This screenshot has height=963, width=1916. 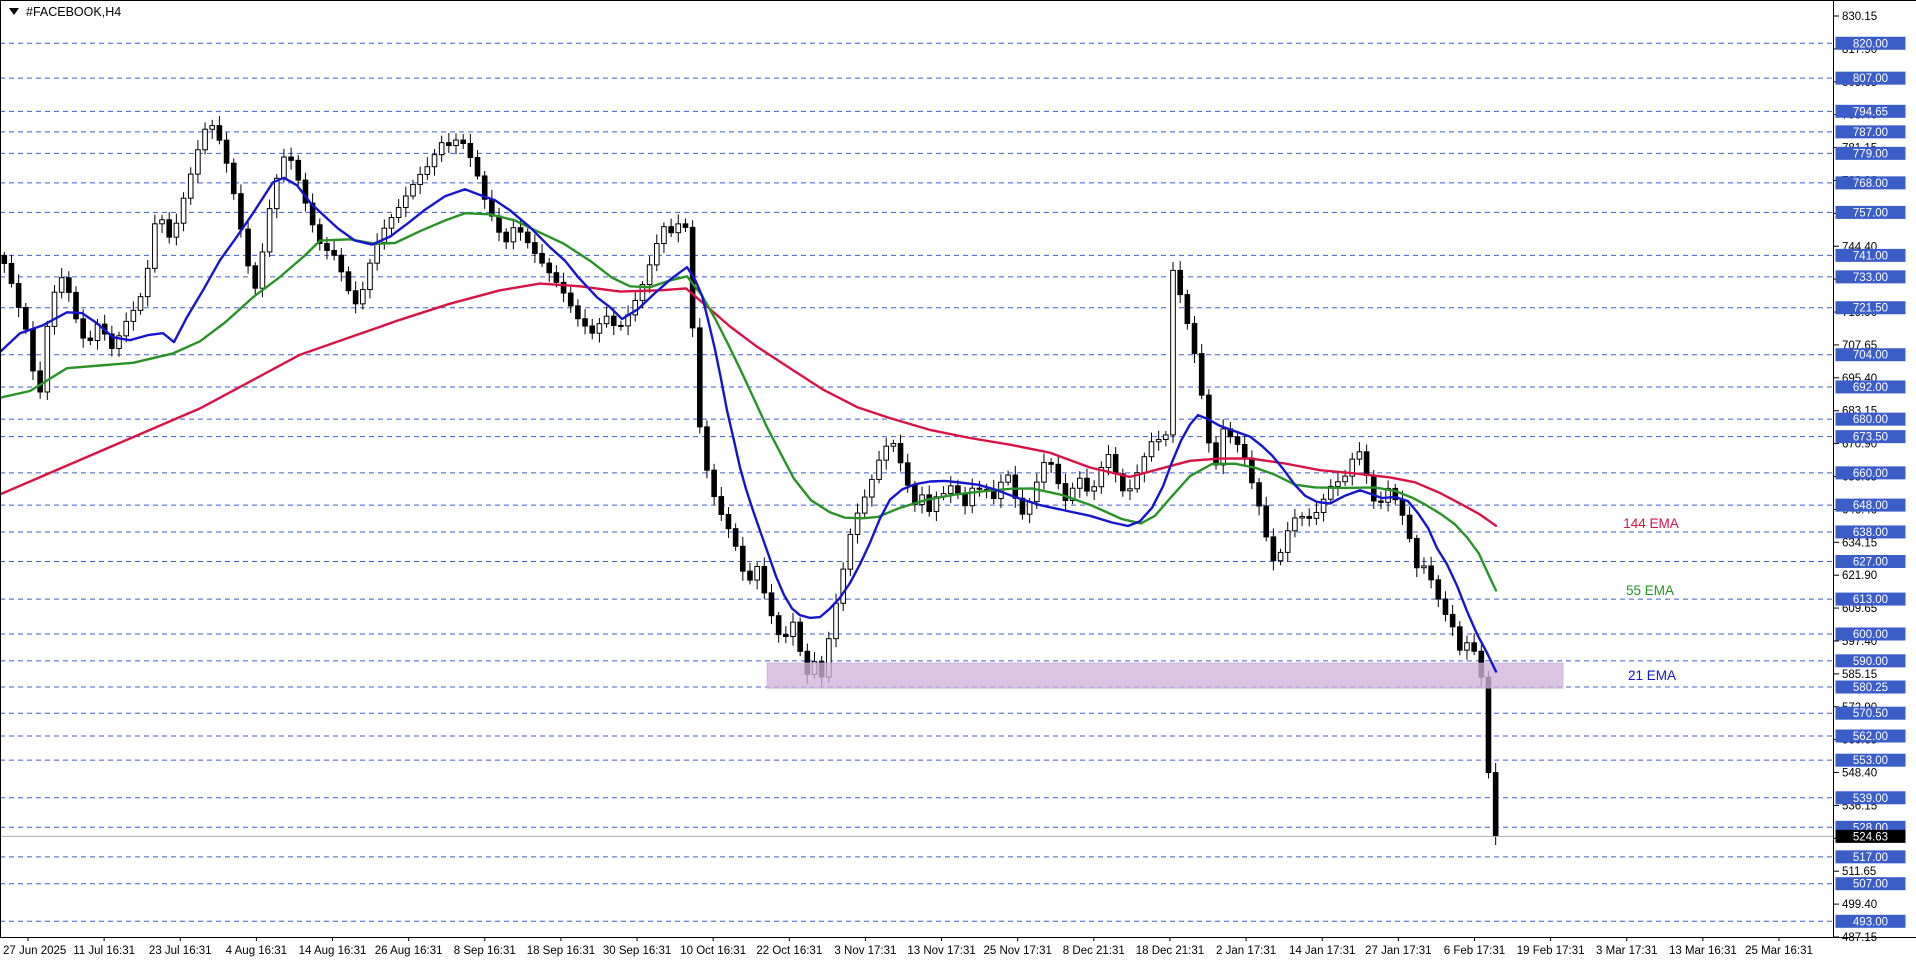 I want to click on price-level-badge-value: 590.00, so click(x=1870, y=662).